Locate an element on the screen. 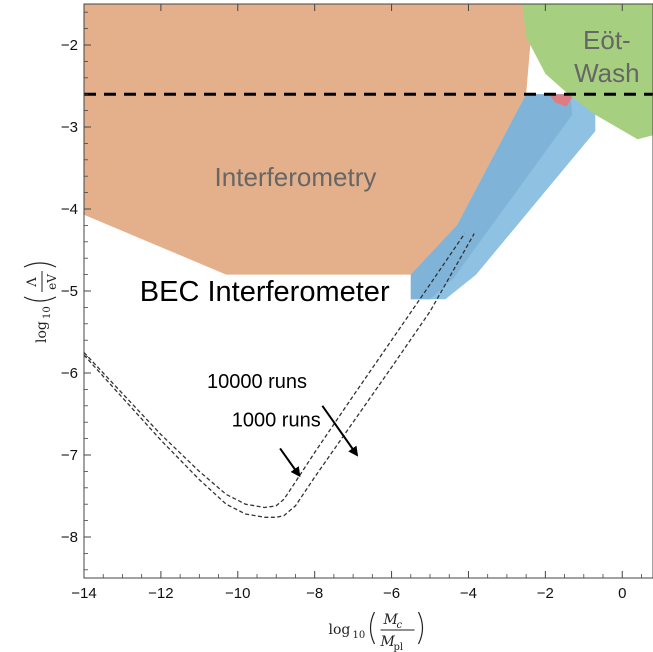  x-tick-label: −14 is located at coordinates (83, 593).